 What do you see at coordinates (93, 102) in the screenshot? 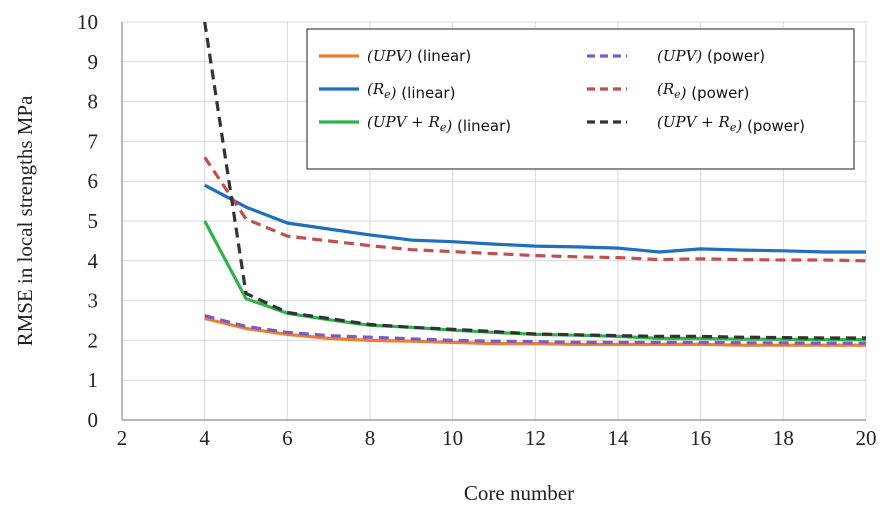
I see `y-tick-label: 8` at bounding box center [93, 102].